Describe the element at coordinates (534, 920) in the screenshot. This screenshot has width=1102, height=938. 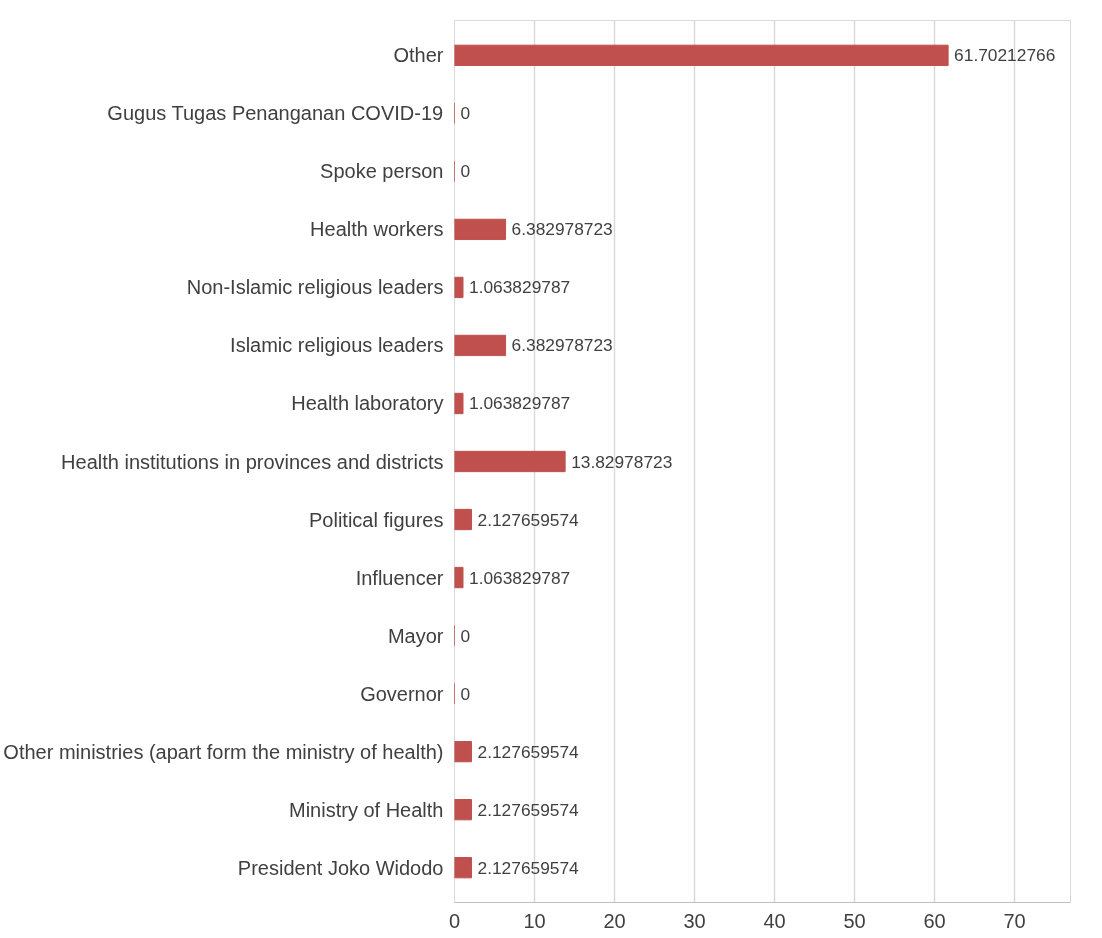
I see `x-tick-label: 10` at that location.